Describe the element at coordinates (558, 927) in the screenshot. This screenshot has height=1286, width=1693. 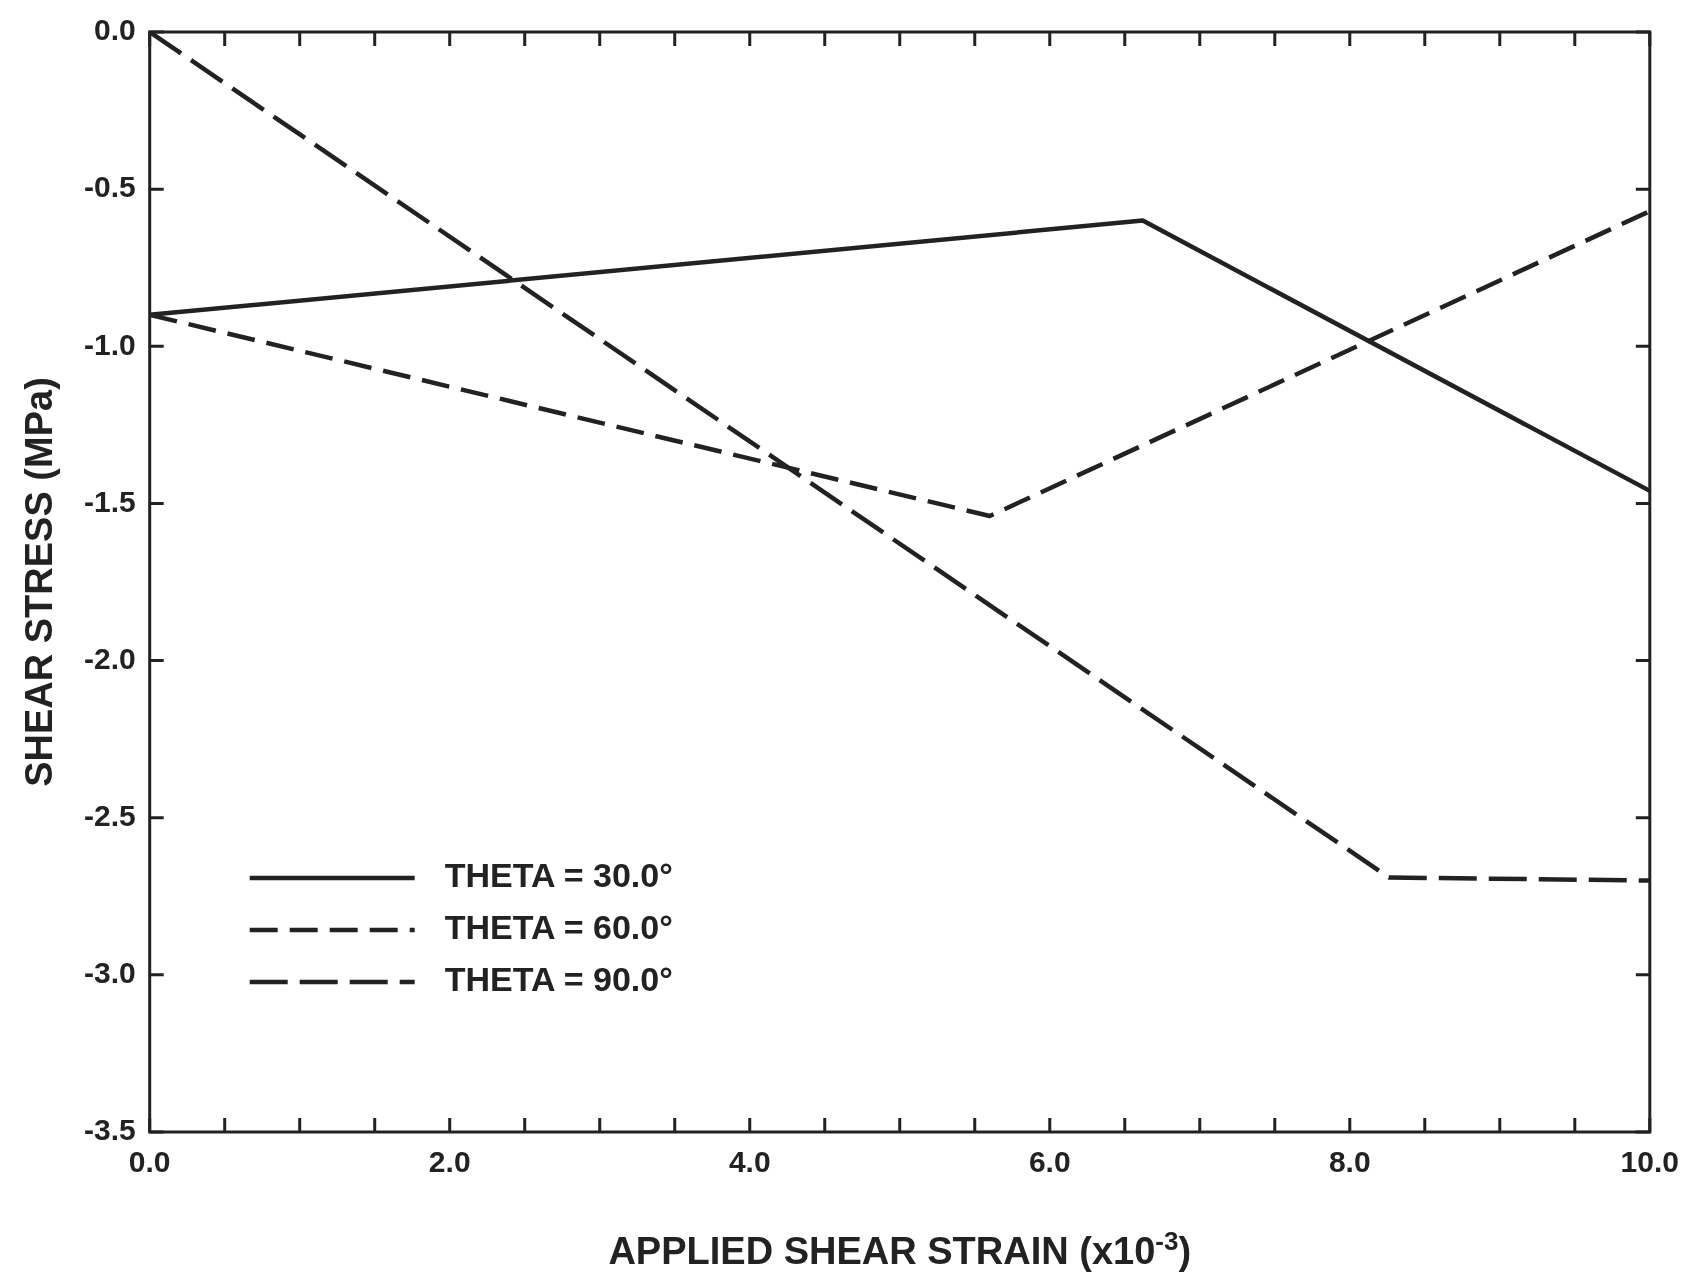
I see `legend-label: THETA = 60.0°` at that location.